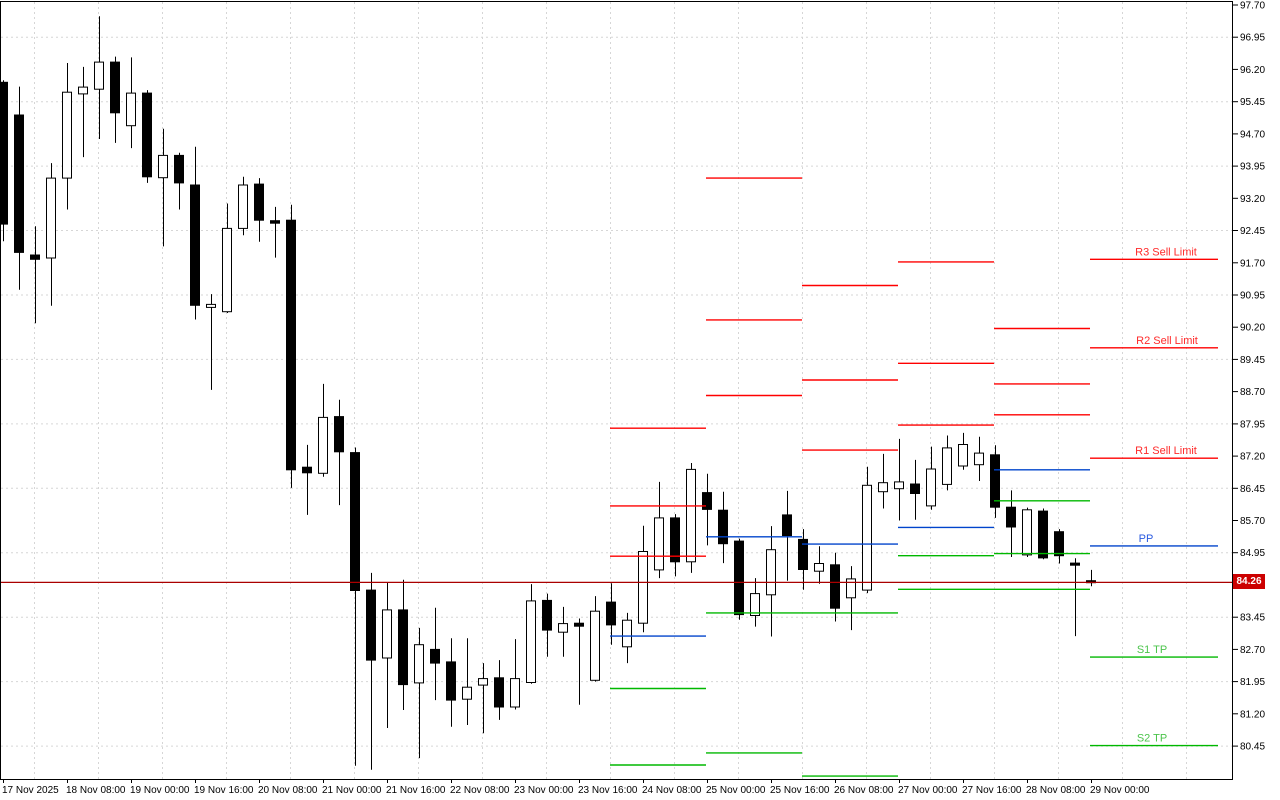 The width and height of the screenshot is (1280, 800). Describe the element at coordinates (1252, 199) in the screenshot. I see `price-tick-label: 93.20` at that location.